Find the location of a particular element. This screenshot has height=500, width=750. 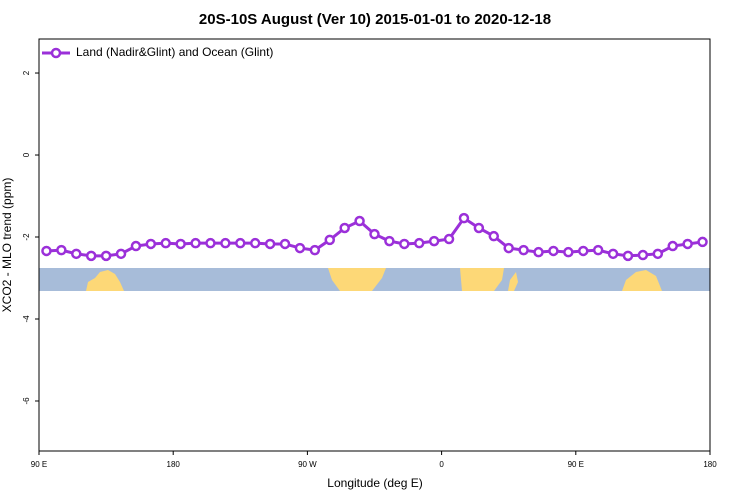

x-tick-label: 90 W is located at coordinates (307, 464).